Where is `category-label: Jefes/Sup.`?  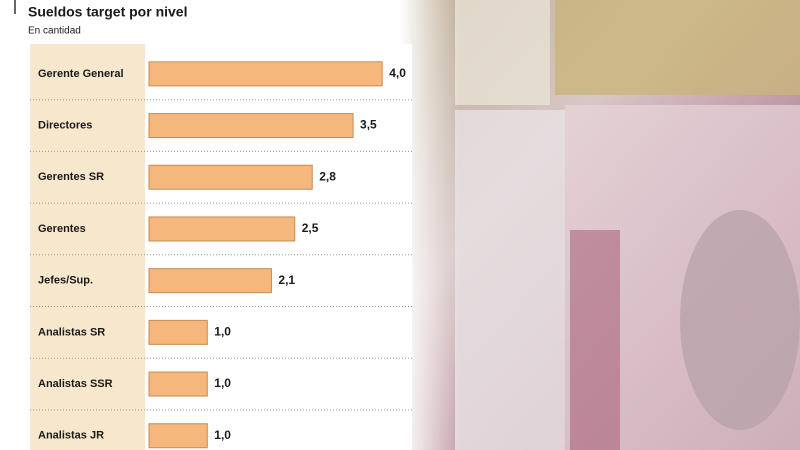
category-label: Jefes/Sup. is located at coordinates (65, 281).